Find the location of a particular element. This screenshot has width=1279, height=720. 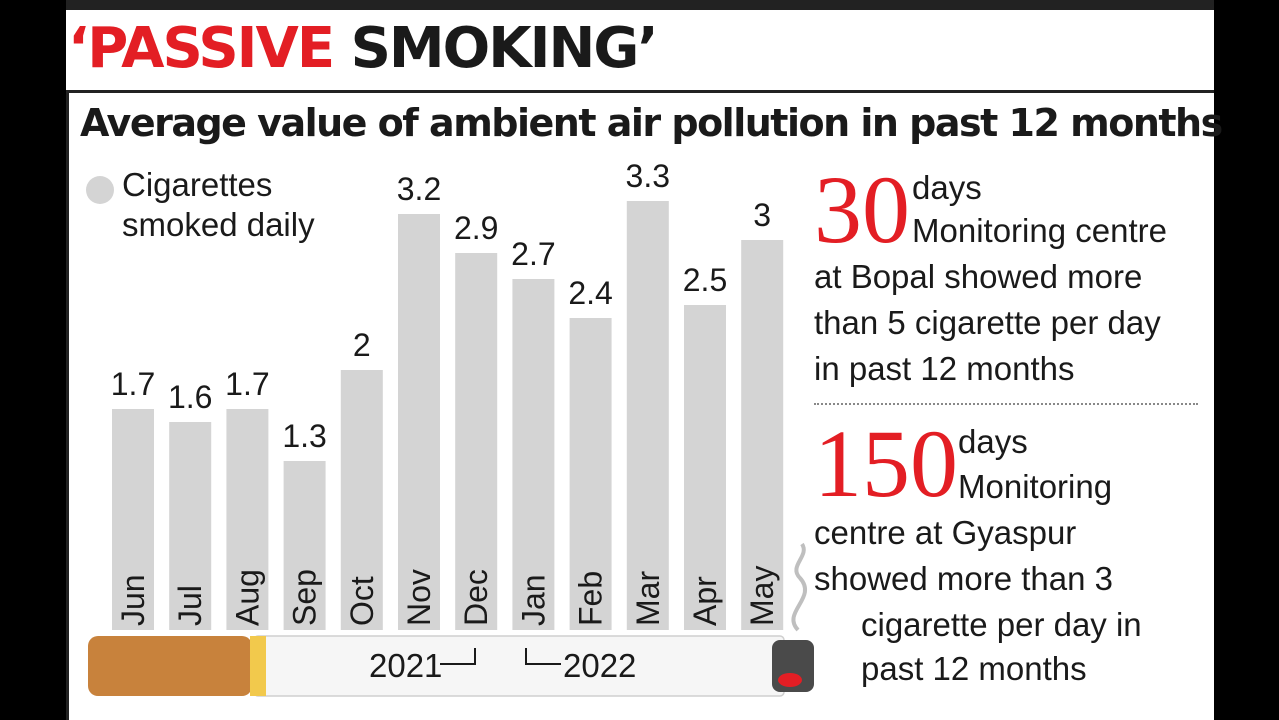

headline: ‘PASSIVE SMOKING’ is located at coordinates (363, 49).